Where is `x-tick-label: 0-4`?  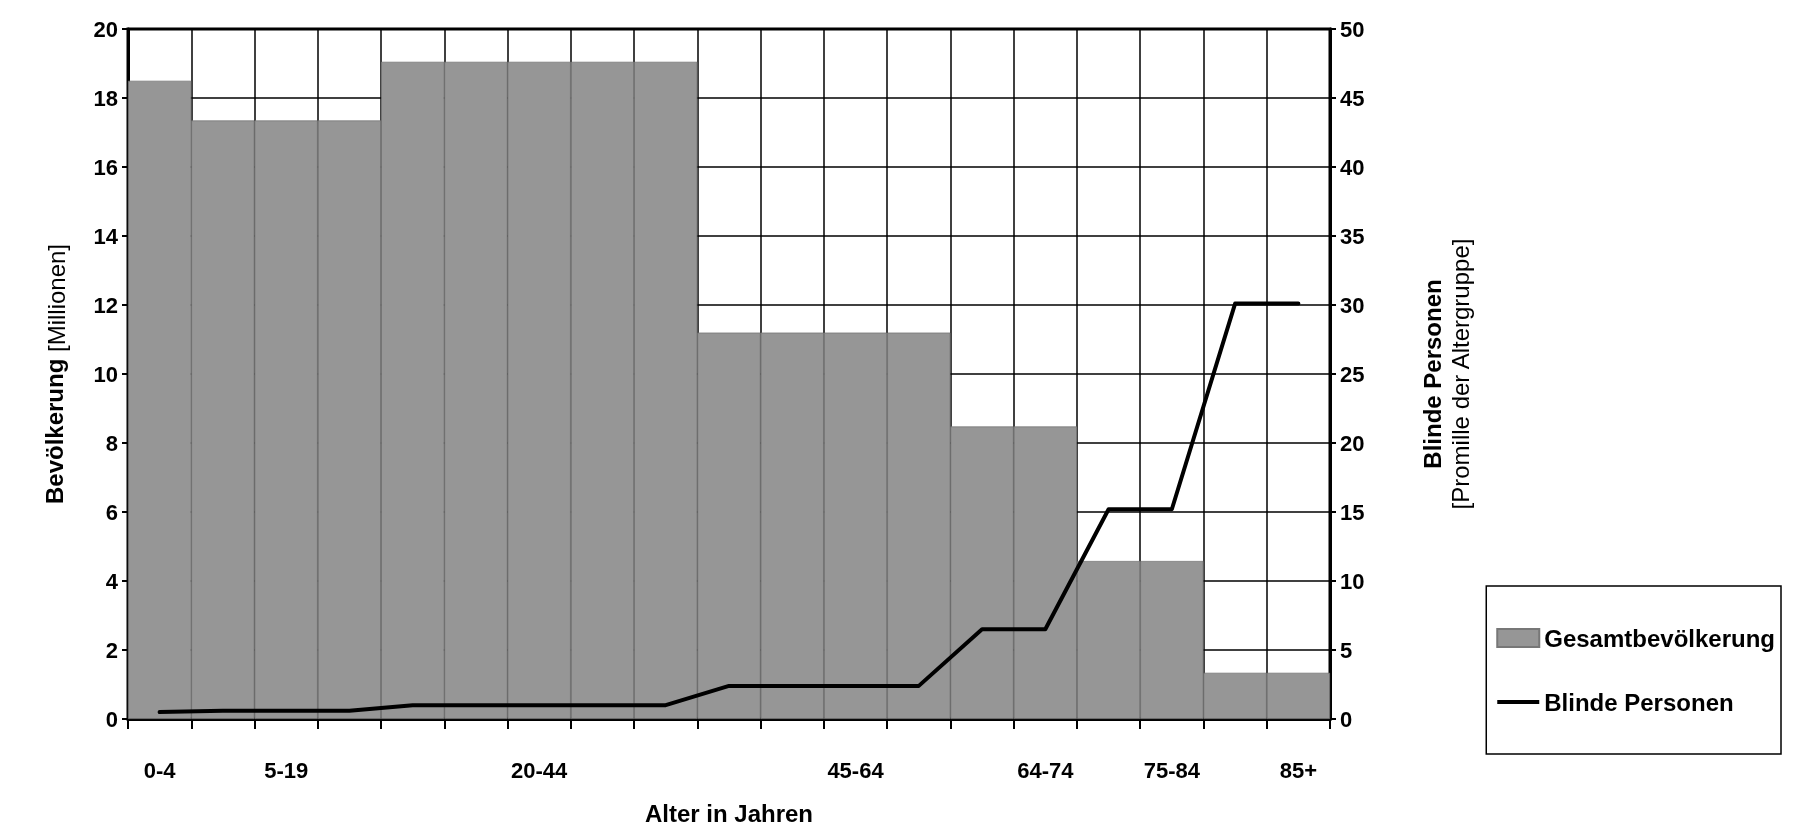
x-tick-label: 0-4 is located at coordinates (160, 770).